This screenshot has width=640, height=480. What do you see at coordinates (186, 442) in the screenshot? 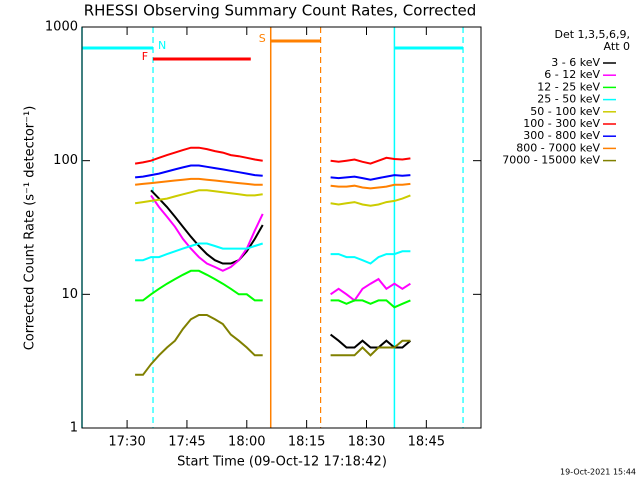
I see `x-tick-label: 17:45` at bounding box center [186, 442].